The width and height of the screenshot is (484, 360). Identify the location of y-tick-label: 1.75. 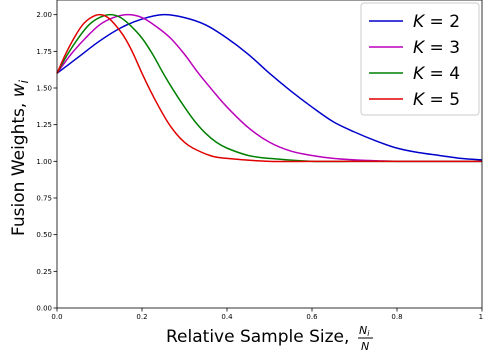
(44, 52).